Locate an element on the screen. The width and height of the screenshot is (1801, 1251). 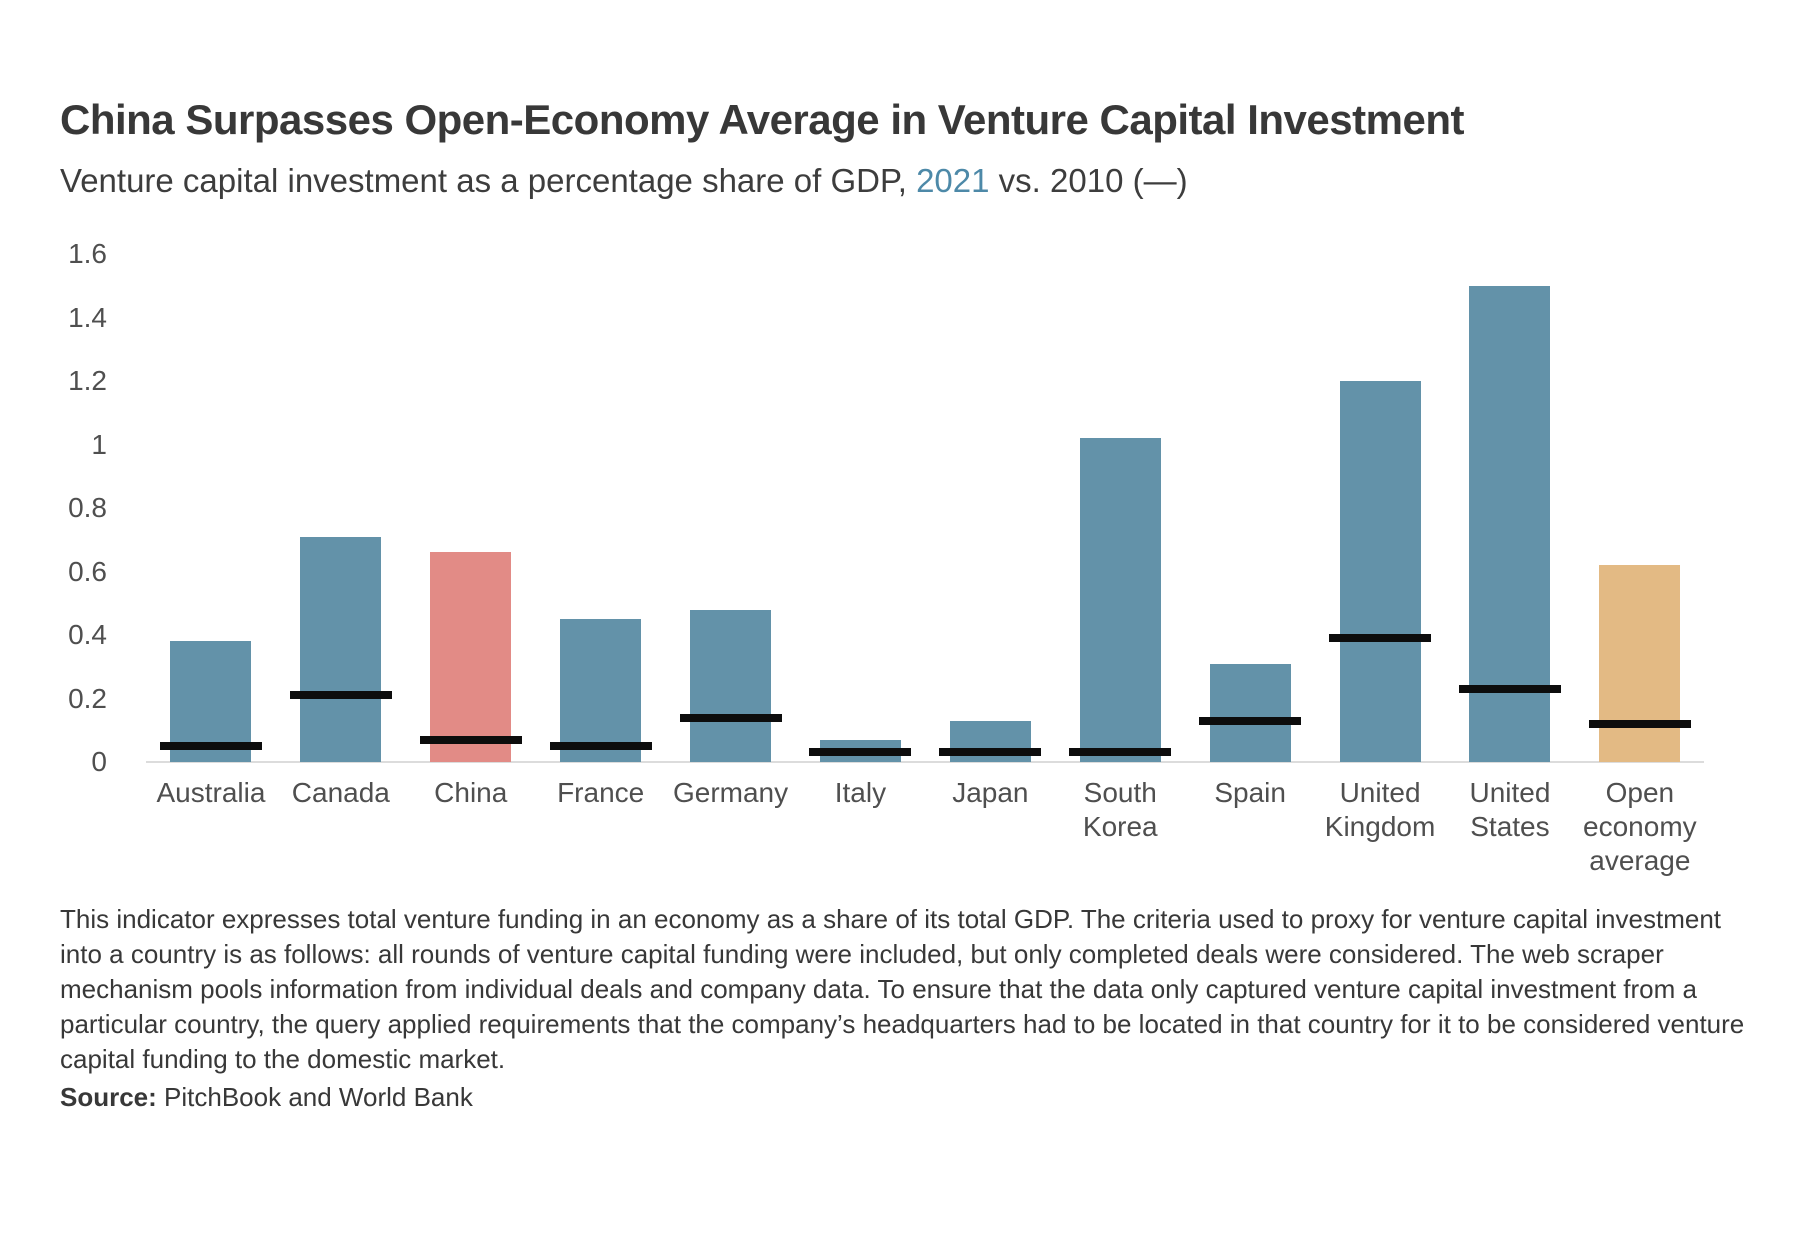
y-axis-tick-0.2: 0.2 is located at coordinates (87, 698).